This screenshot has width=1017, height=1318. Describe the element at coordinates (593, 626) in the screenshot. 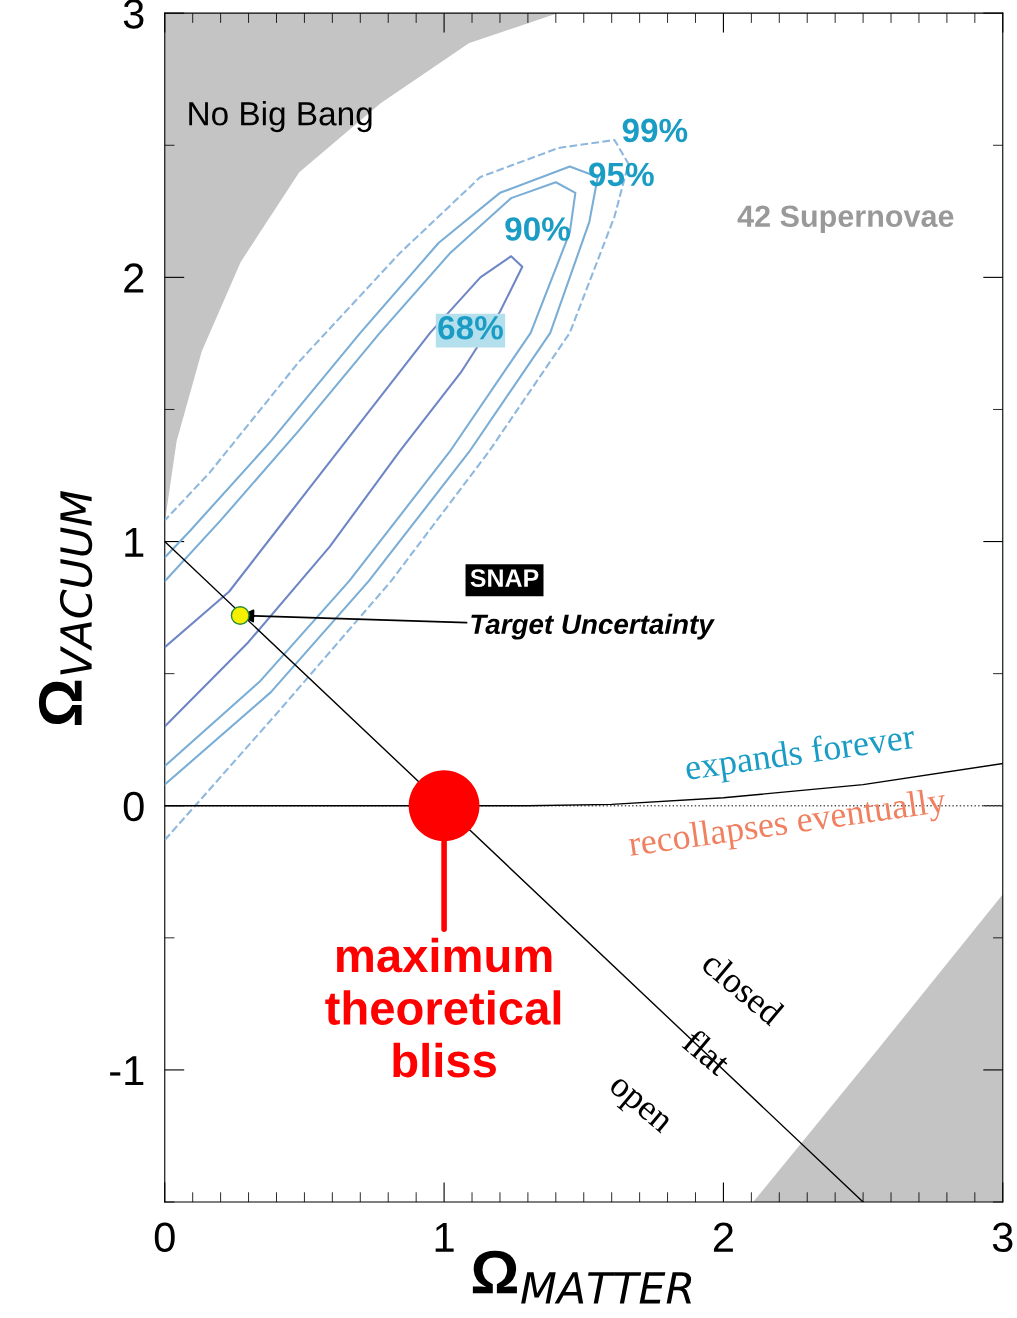

I see `annotation: Target Uncertainty` at that location.